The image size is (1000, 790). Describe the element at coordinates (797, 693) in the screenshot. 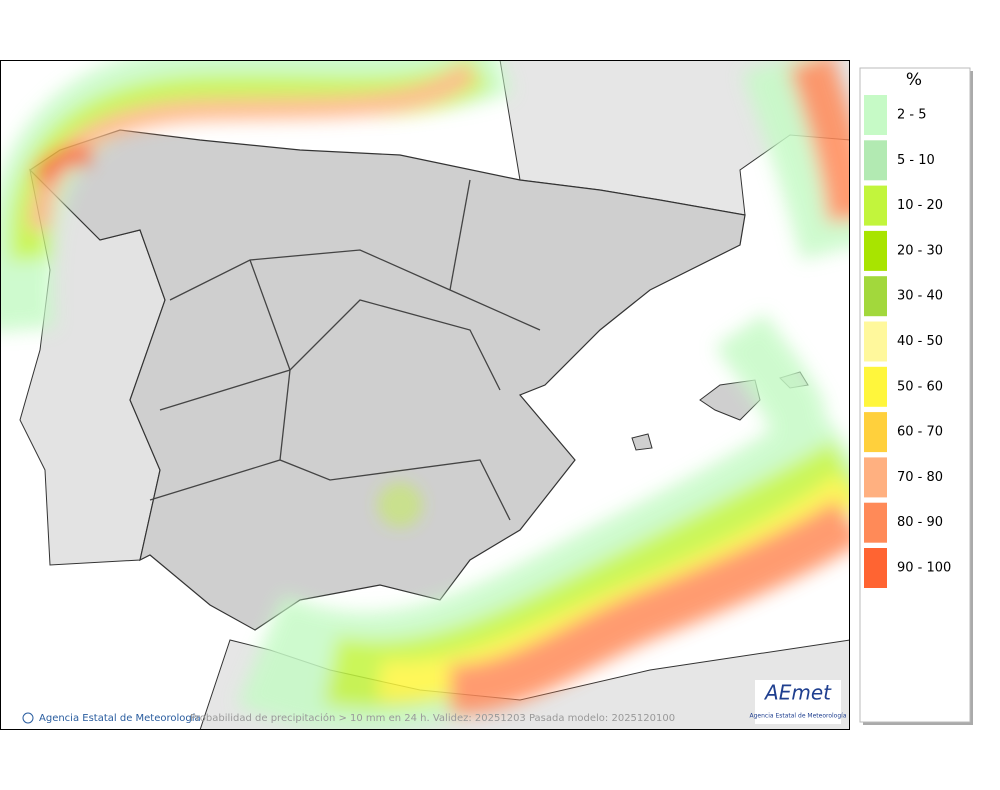

I see `logo-name: AEmet` at that location.